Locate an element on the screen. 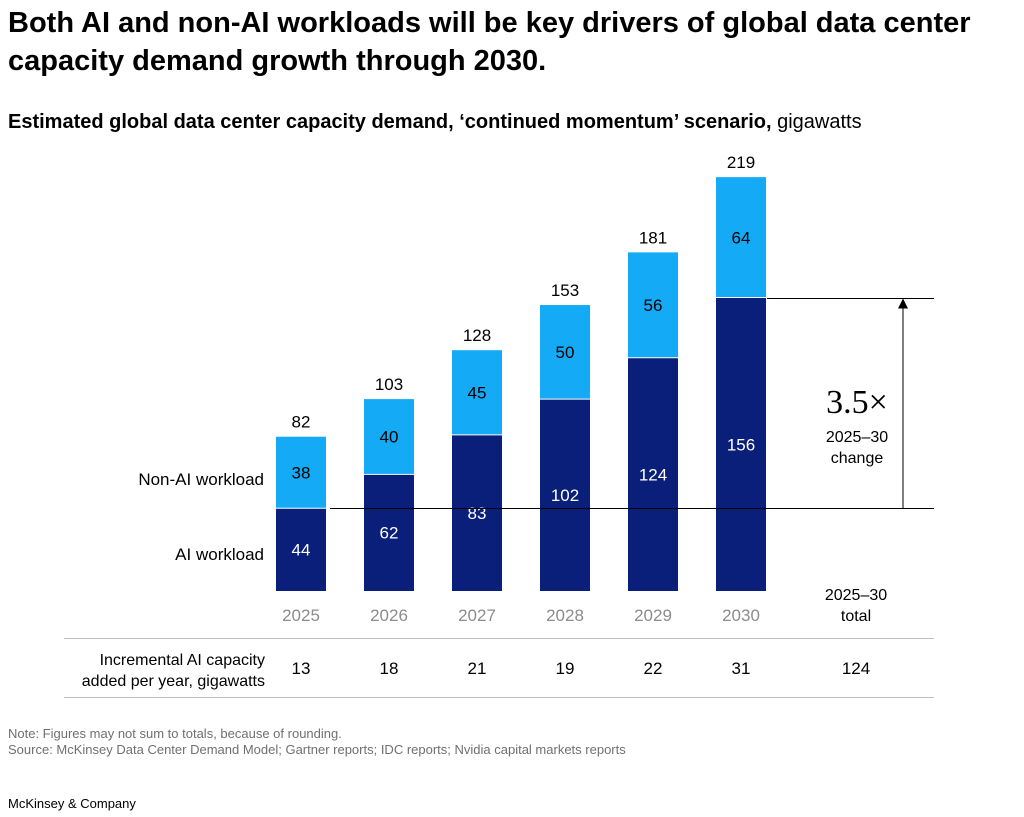  bar-non-ai-2028 is located at coordinates (565, 352).